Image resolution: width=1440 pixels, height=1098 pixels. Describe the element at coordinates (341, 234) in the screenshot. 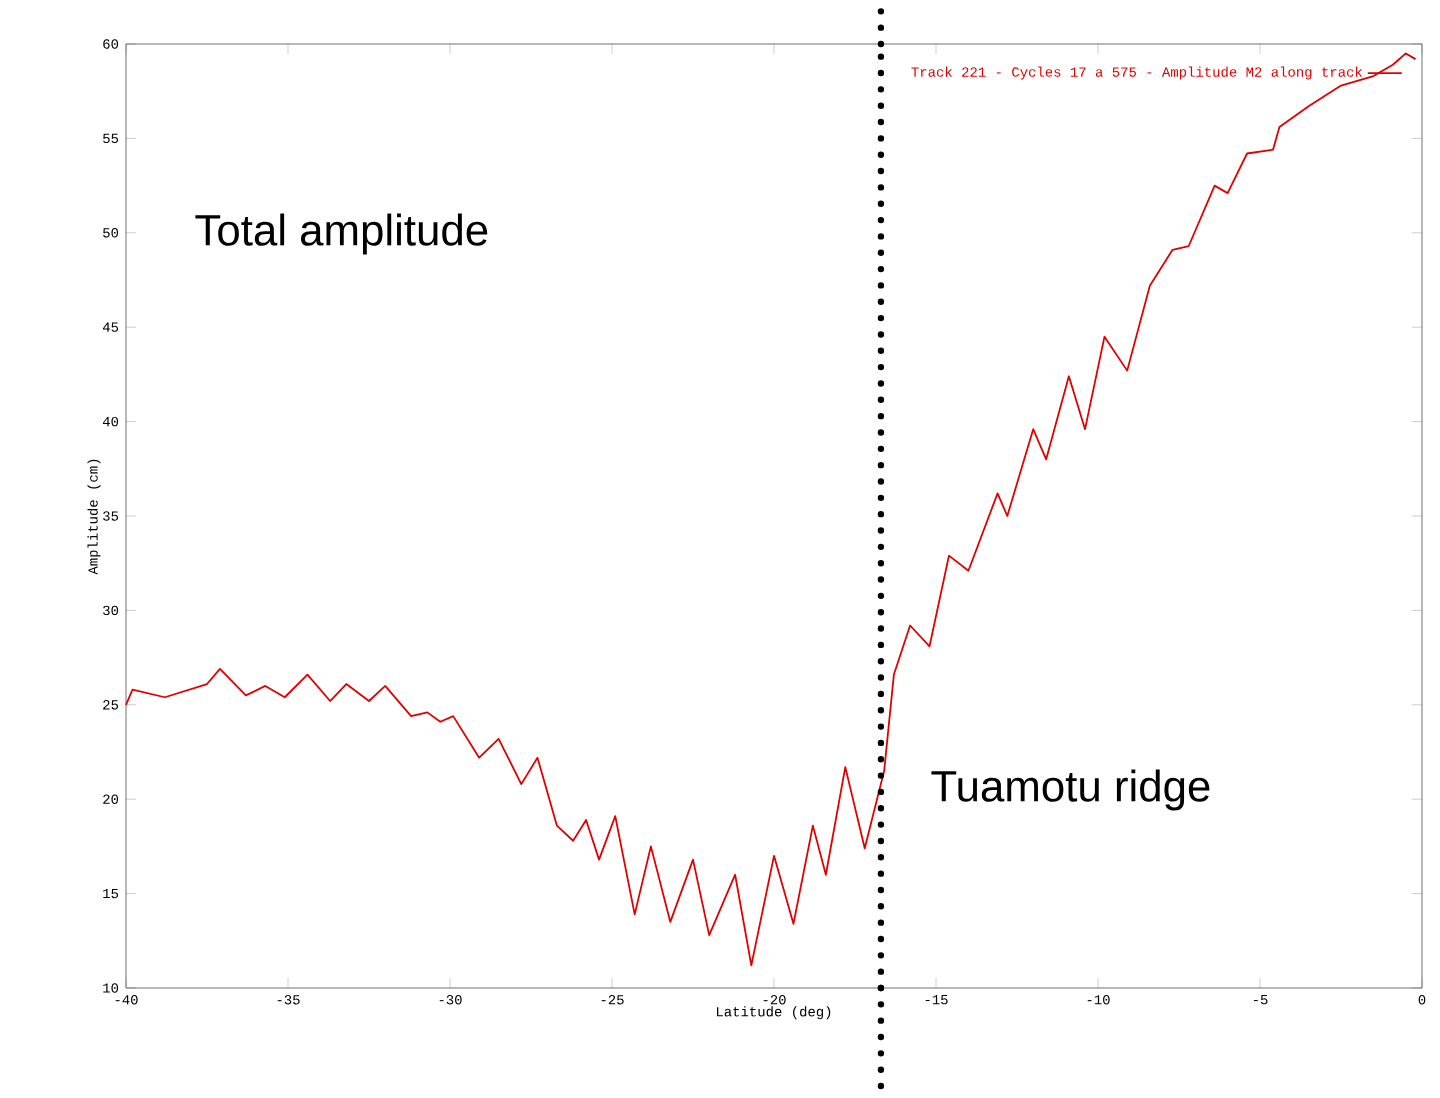

I see `annotation: Total amplitude` at that location.